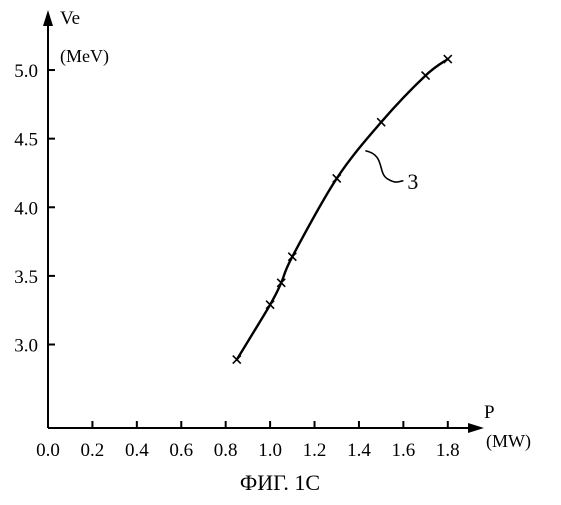  Describe the element at coordinates (508, 441) in the screenshot. I see `x-axis-unit: (MW)` at that location.